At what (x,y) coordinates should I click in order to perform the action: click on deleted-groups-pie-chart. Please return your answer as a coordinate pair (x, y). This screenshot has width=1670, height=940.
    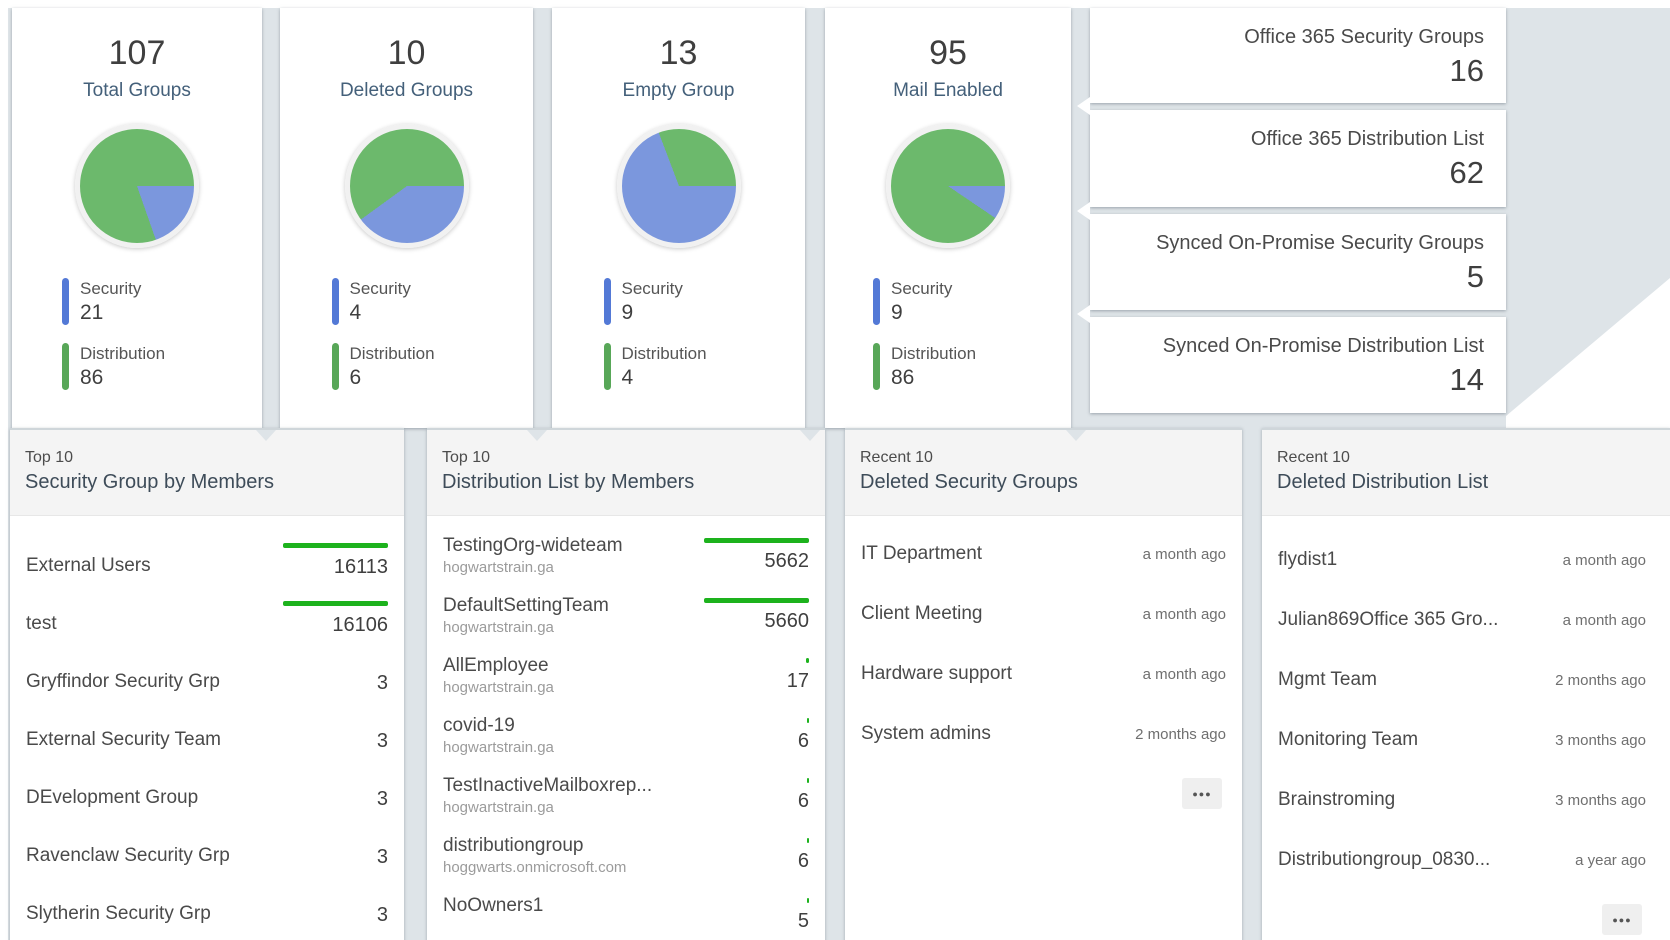
    Looking at the image, I should click on (406, 186).